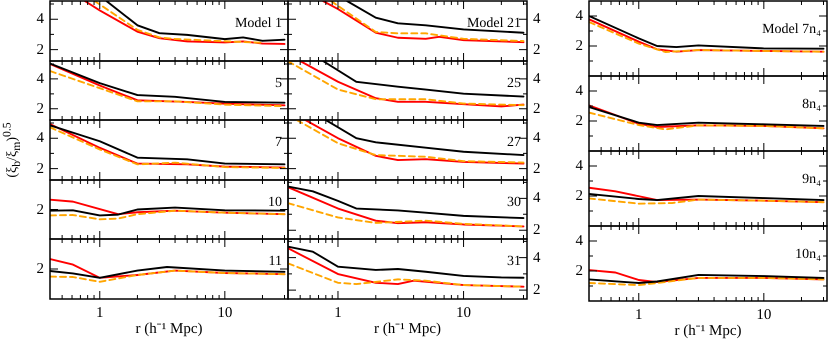 This screenshot has height=347, width=830. I want to click on annotation: 7, so click(278, 142).